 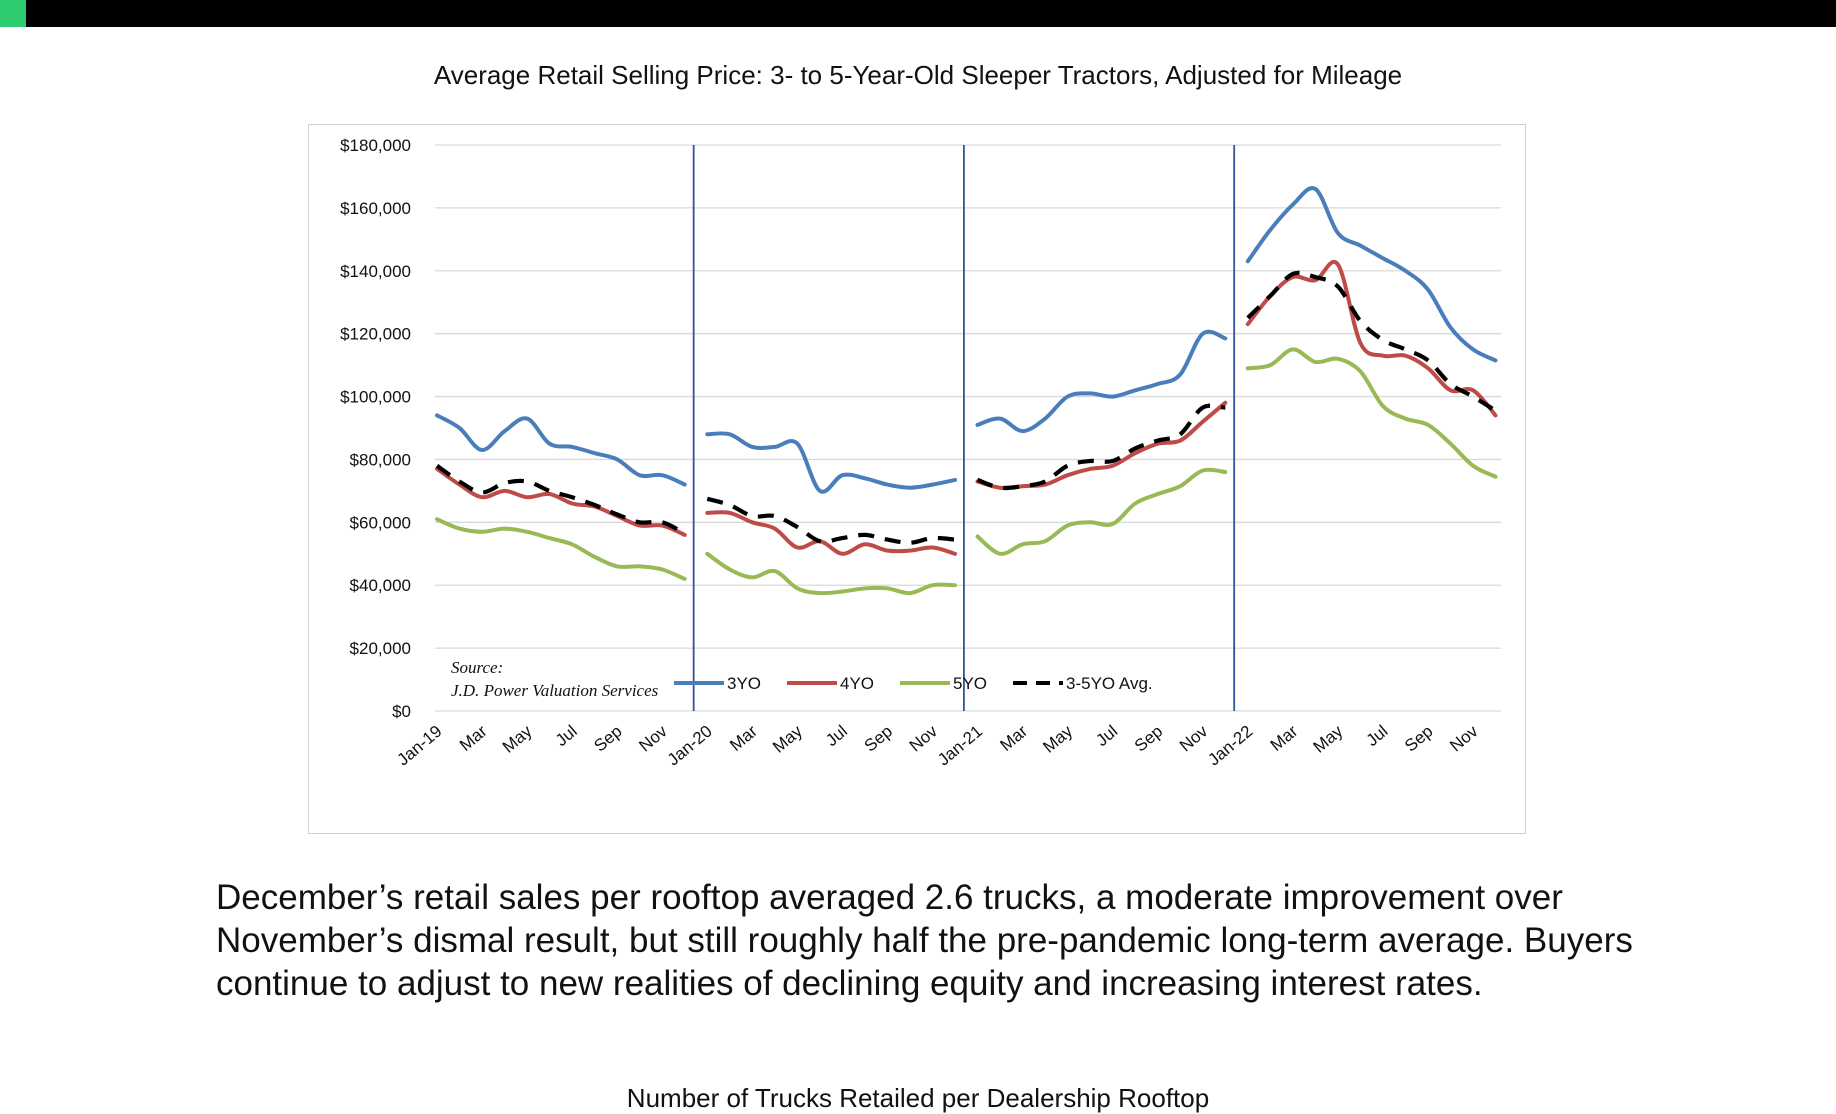 I want to click on y-tick-label: $60,000, so click(x=380, y=522).